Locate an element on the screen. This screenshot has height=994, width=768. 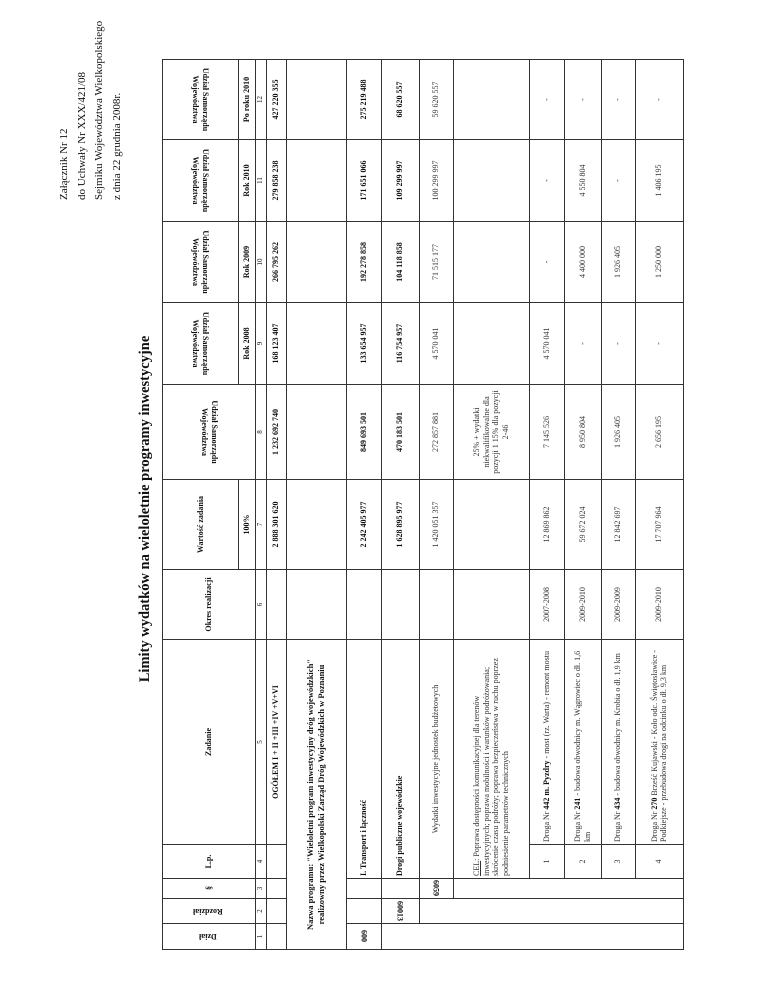
drogi-wartosc: 1 628 895 977 is located at coordinates (400, 524).